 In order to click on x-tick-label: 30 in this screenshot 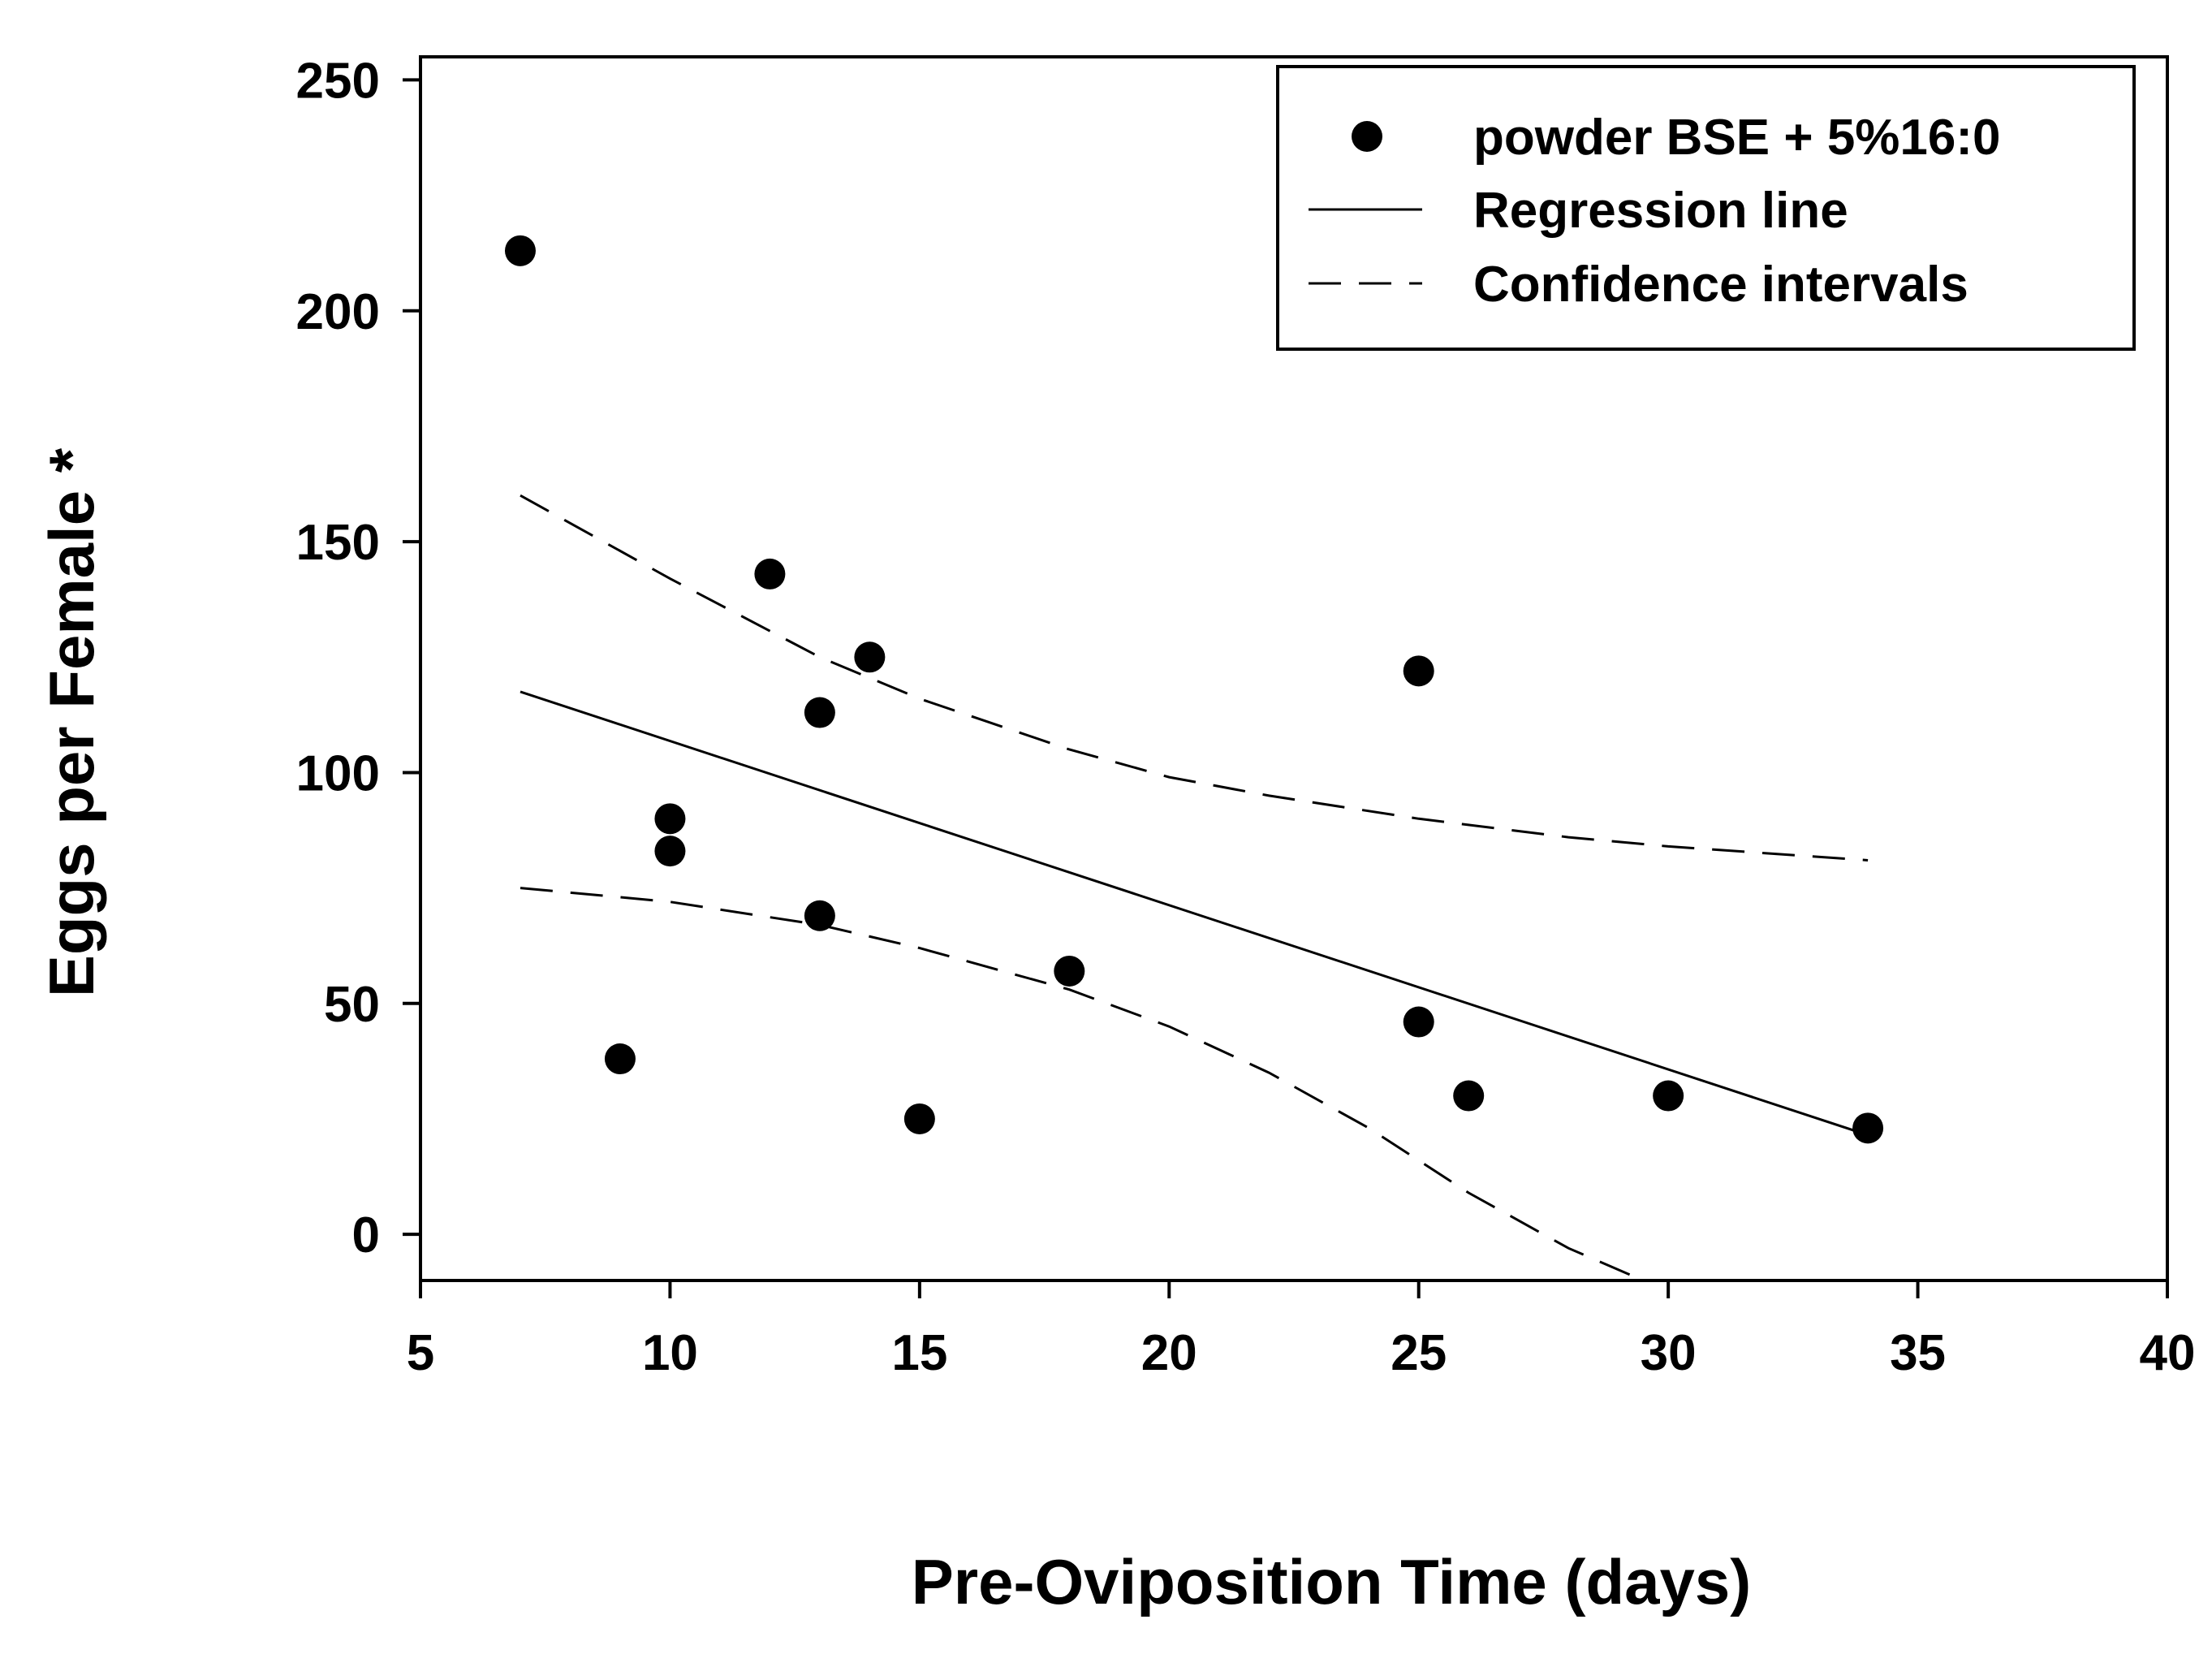, I will do `click(1669, 1353)`.